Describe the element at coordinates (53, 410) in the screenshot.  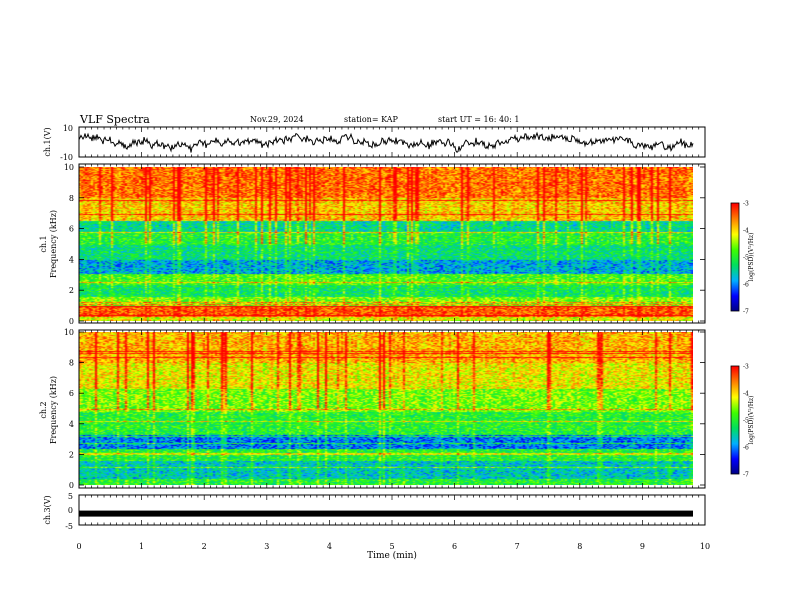
I see `ch2-spec-ylabel: Frequency (kHz)` at that location.